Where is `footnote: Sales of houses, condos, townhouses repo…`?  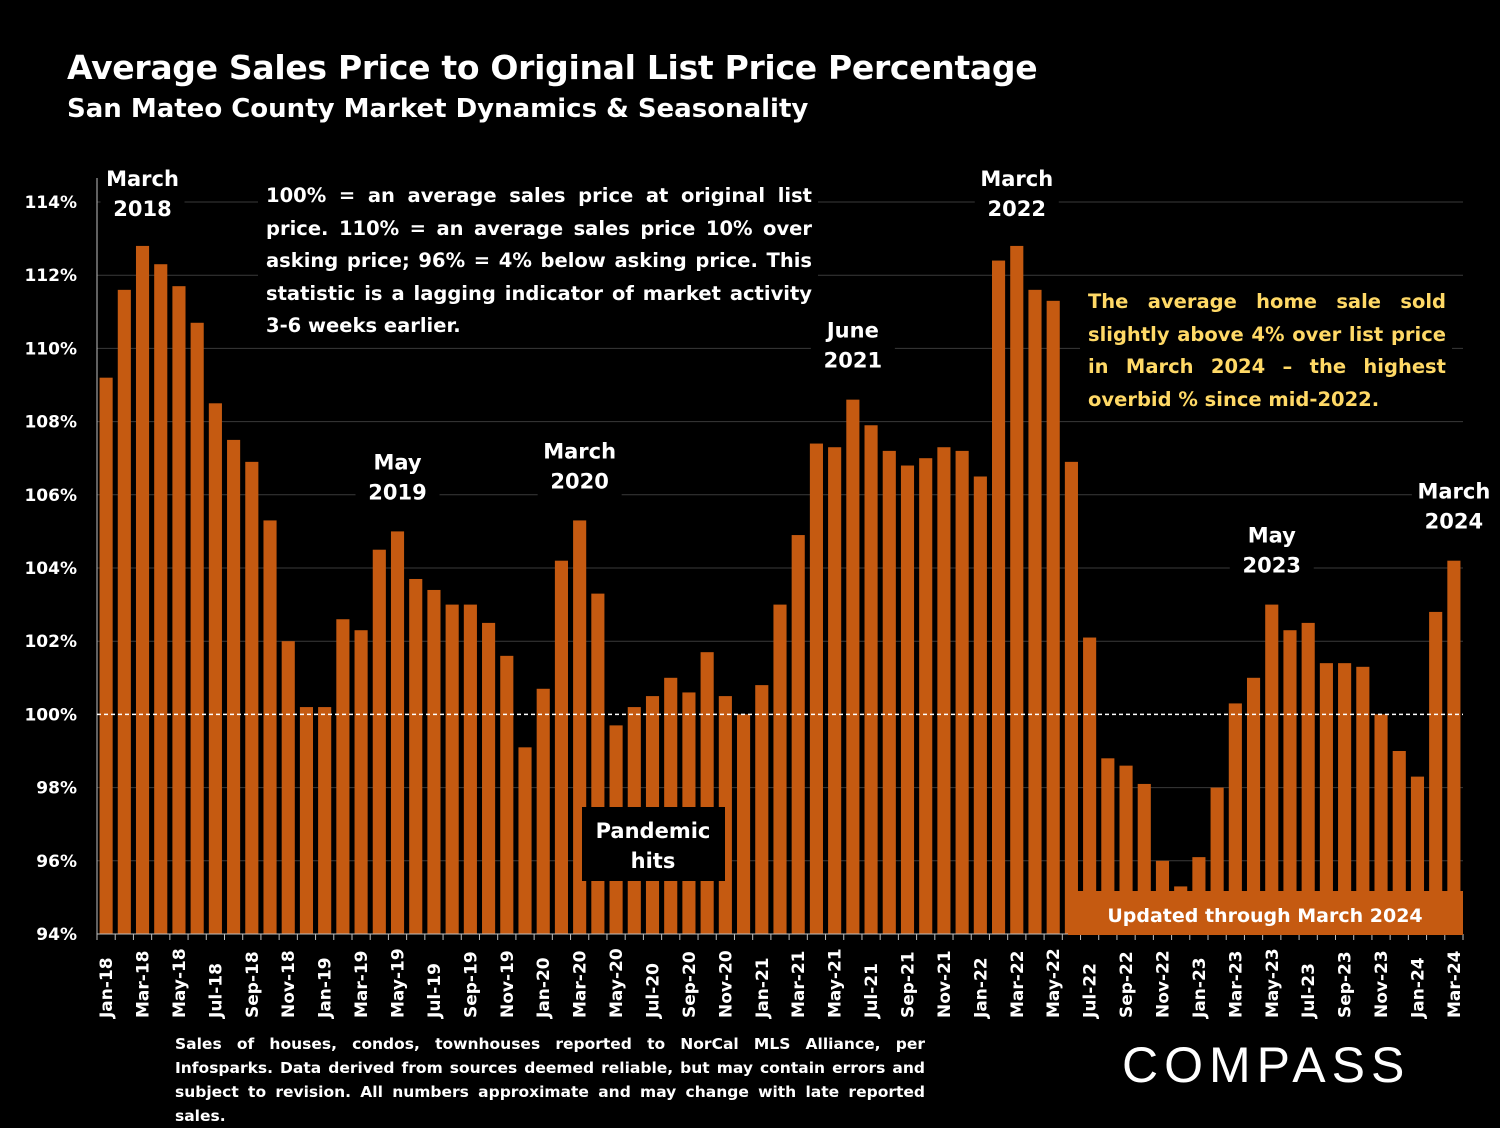 footnote: Sales of houses, condos, townhouses repo… is located at coordinates (550, 1080).